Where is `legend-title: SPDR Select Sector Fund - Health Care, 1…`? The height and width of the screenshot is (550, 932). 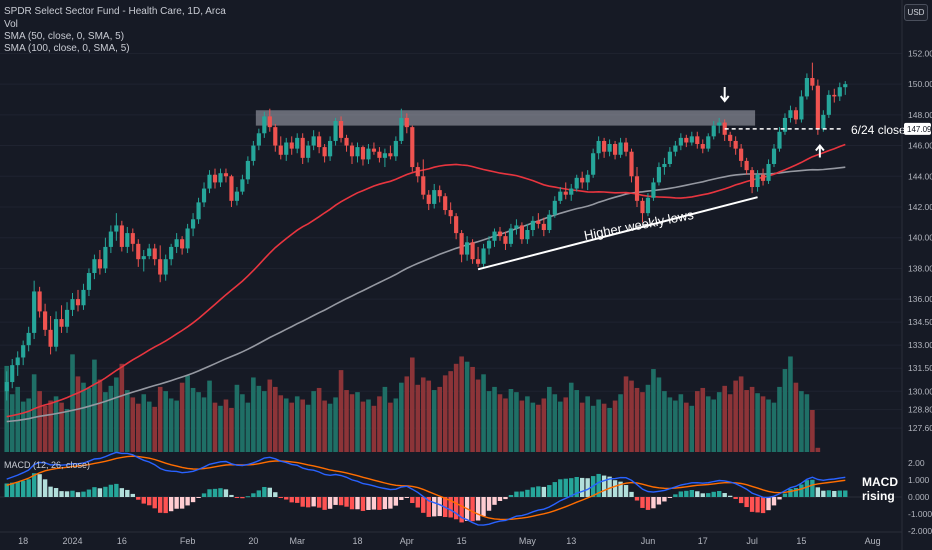
legend-title: SPDR Select Sector Fund - Health Care, 1… is located at coordinates (115, 11).